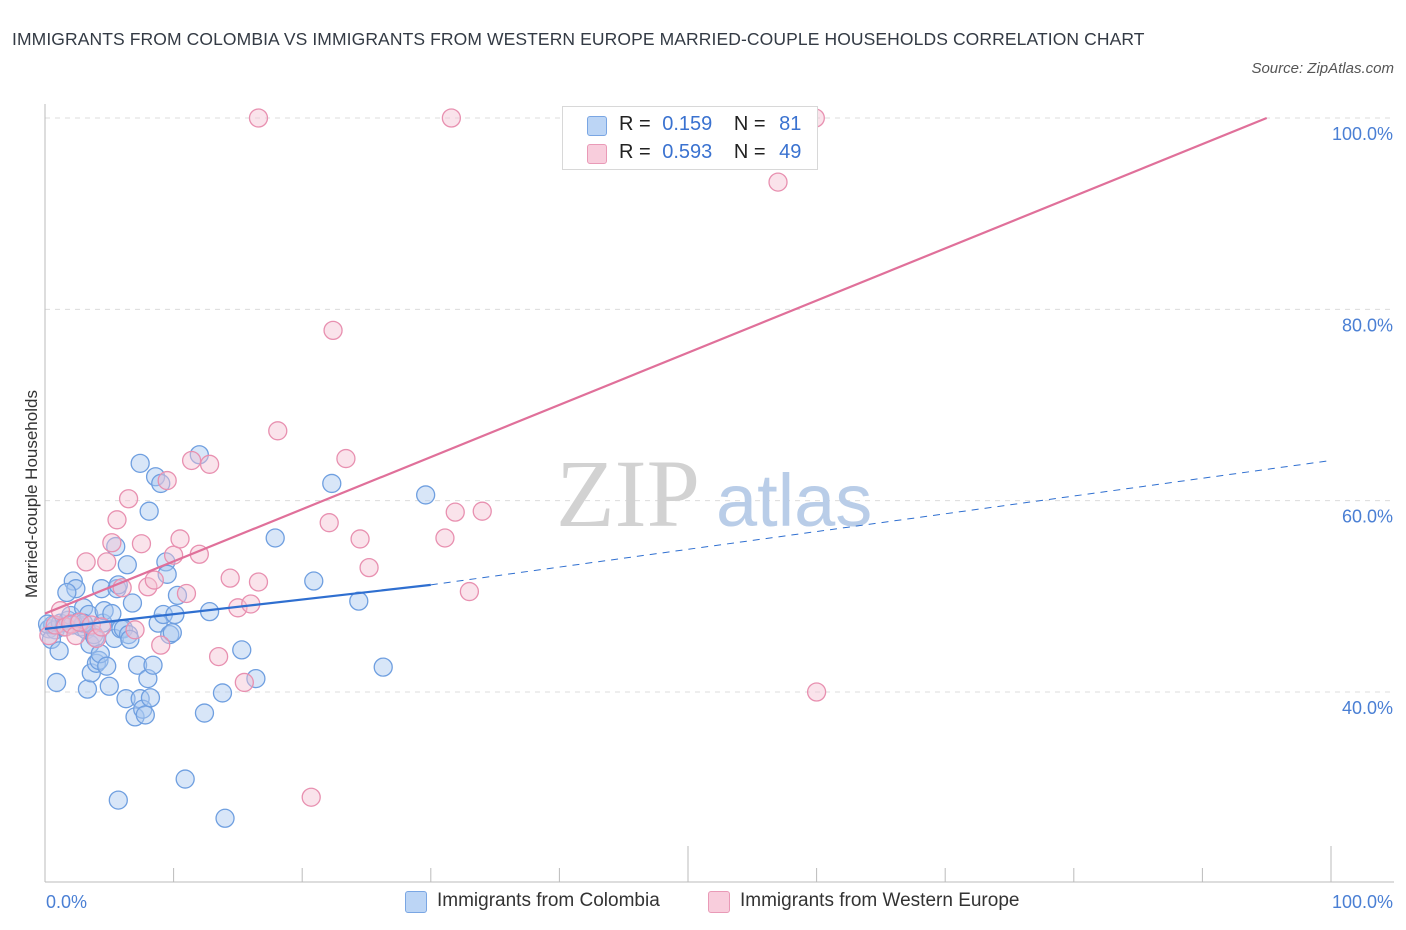 This screenshot has width=1406, height=930. Describe the element at coordinates (66, 902) in the screenshot. I see `x-tick-label: 0.0%` at that location.